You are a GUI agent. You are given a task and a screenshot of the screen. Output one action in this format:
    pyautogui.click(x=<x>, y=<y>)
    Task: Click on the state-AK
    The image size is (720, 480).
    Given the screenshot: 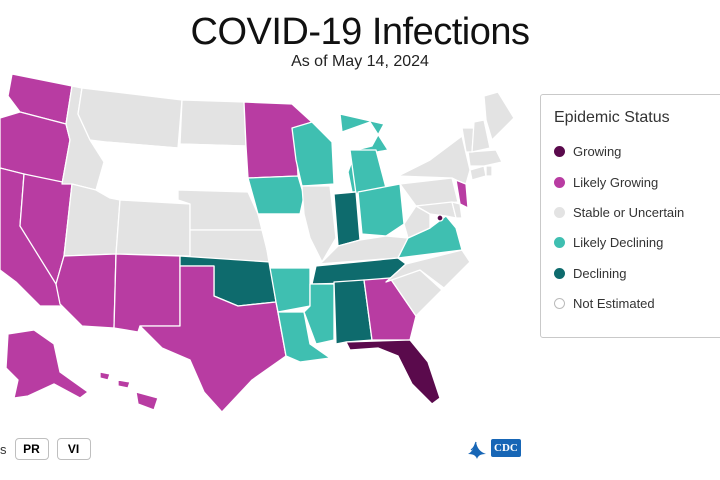 What is the action you would take?
    pyautogui.click(x=47, y=364)
    